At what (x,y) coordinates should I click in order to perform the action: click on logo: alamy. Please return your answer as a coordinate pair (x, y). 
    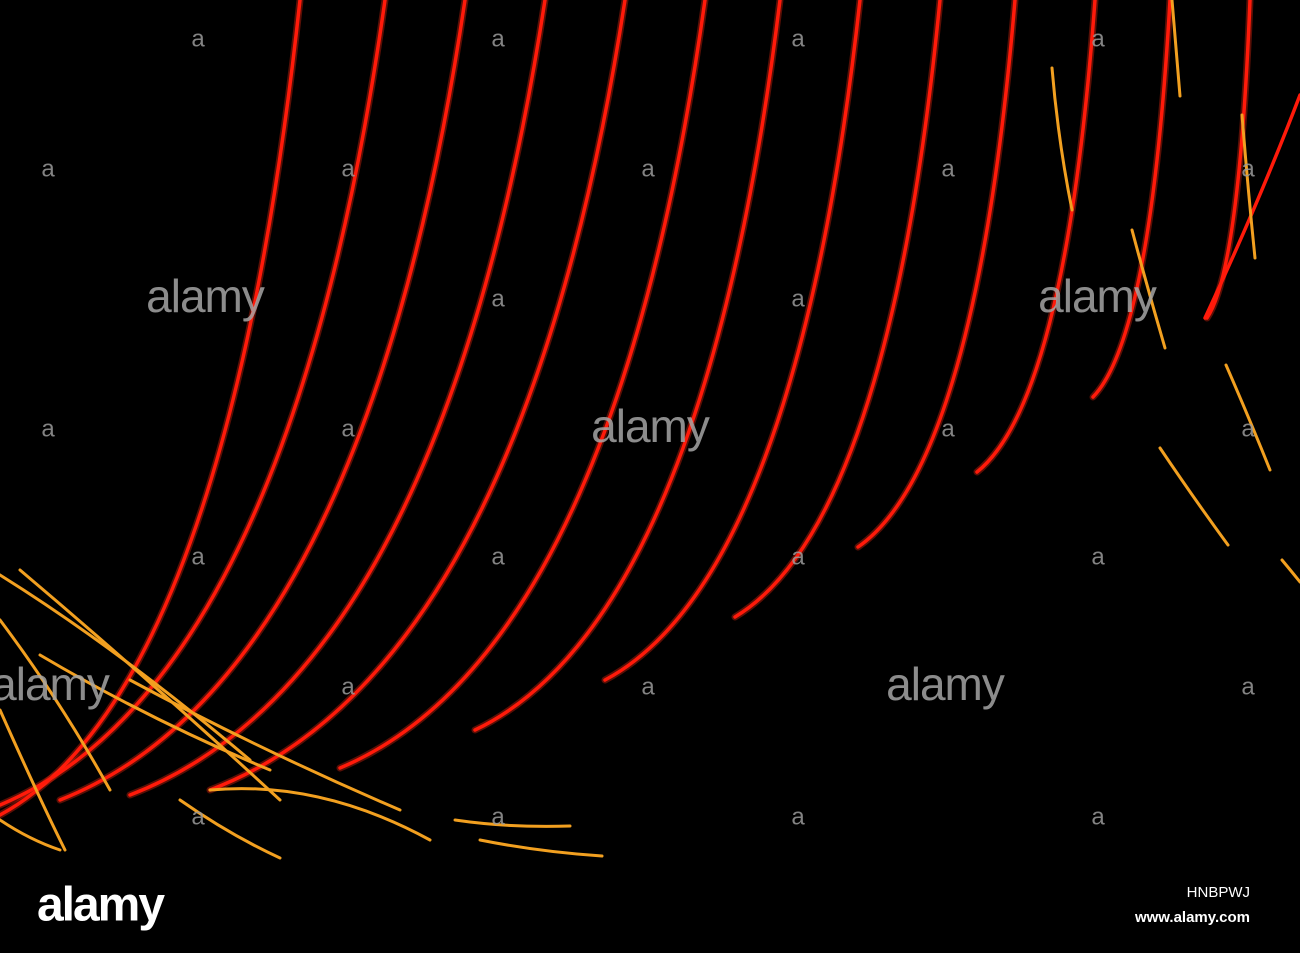
    Looking at the image, I should click on (101, 905).